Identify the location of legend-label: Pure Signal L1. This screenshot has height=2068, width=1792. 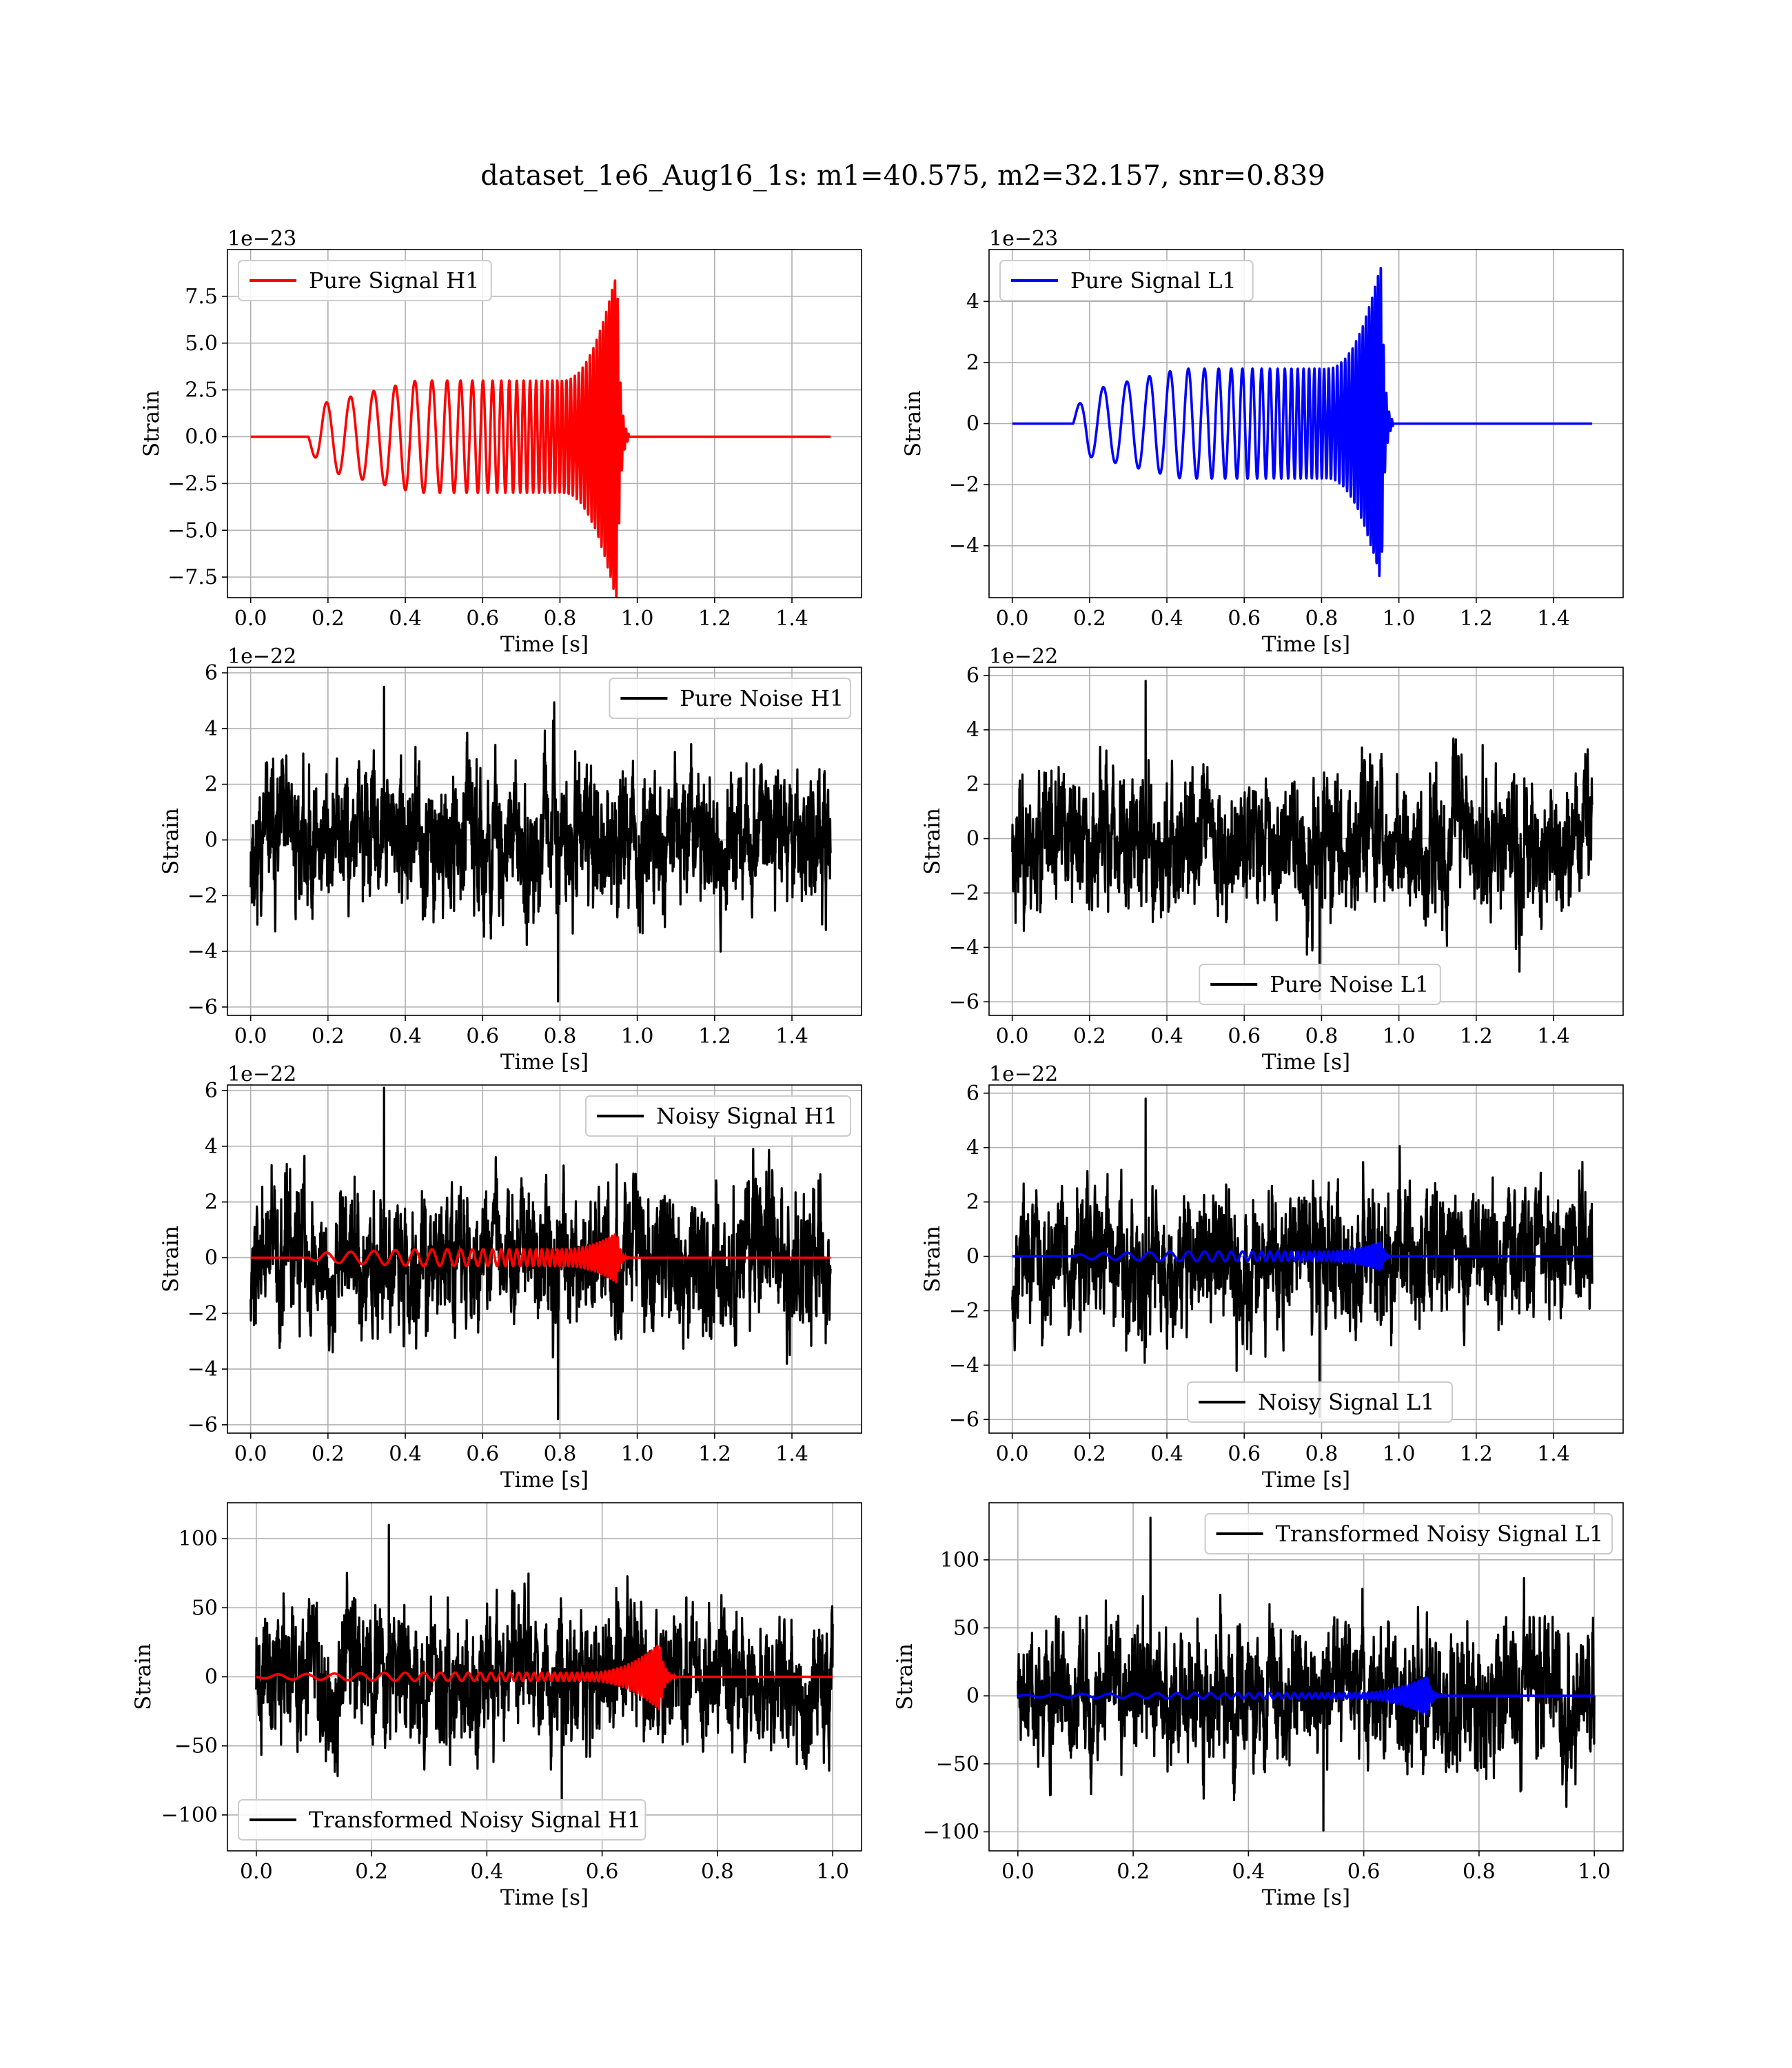
(1153, 280).